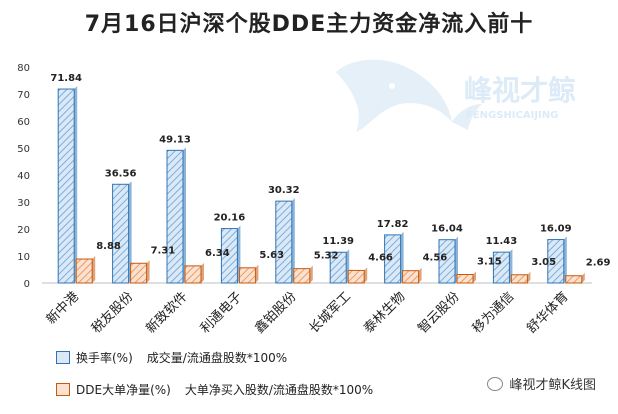  I want to click on chart-title: 7月16日沪深个股DDE主力资金净流入前十, so click(309, 24).